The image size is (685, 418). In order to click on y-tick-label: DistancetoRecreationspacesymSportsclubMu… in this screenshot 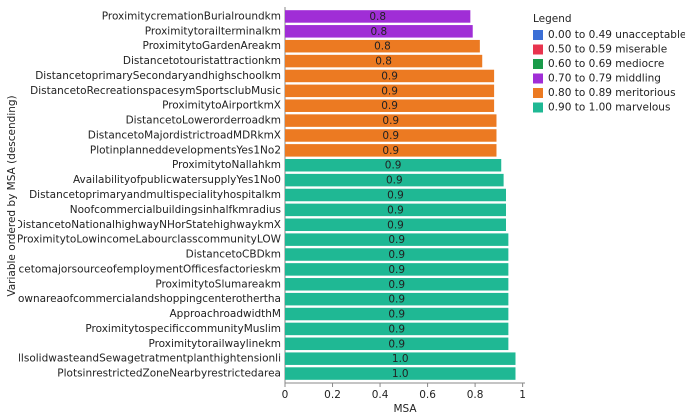, I will do `click(155, 91)`.